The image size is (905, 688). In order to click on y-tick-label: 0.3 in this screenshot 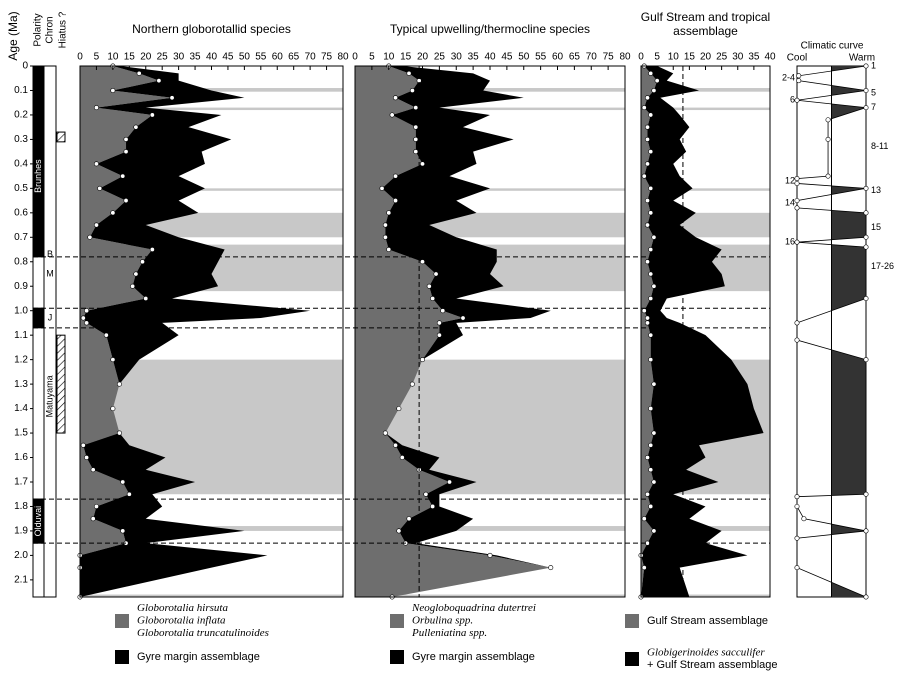, I will do `click(21, 139)`.